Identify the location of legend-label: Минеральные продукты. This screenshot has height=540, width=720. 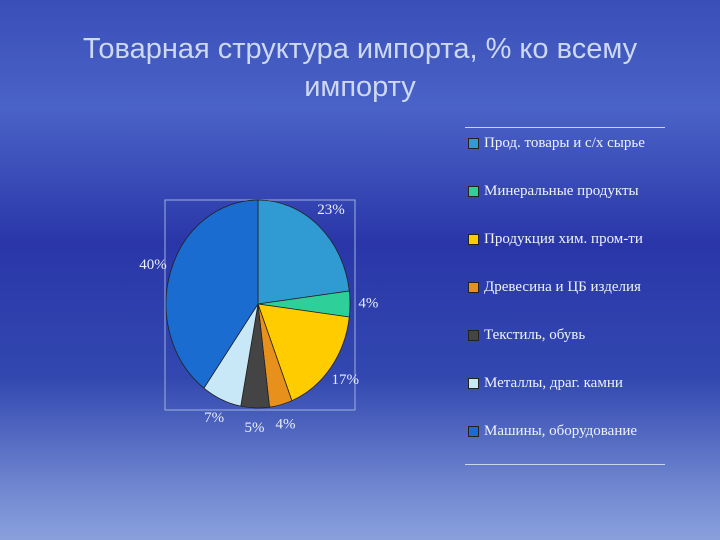
(561, 191).